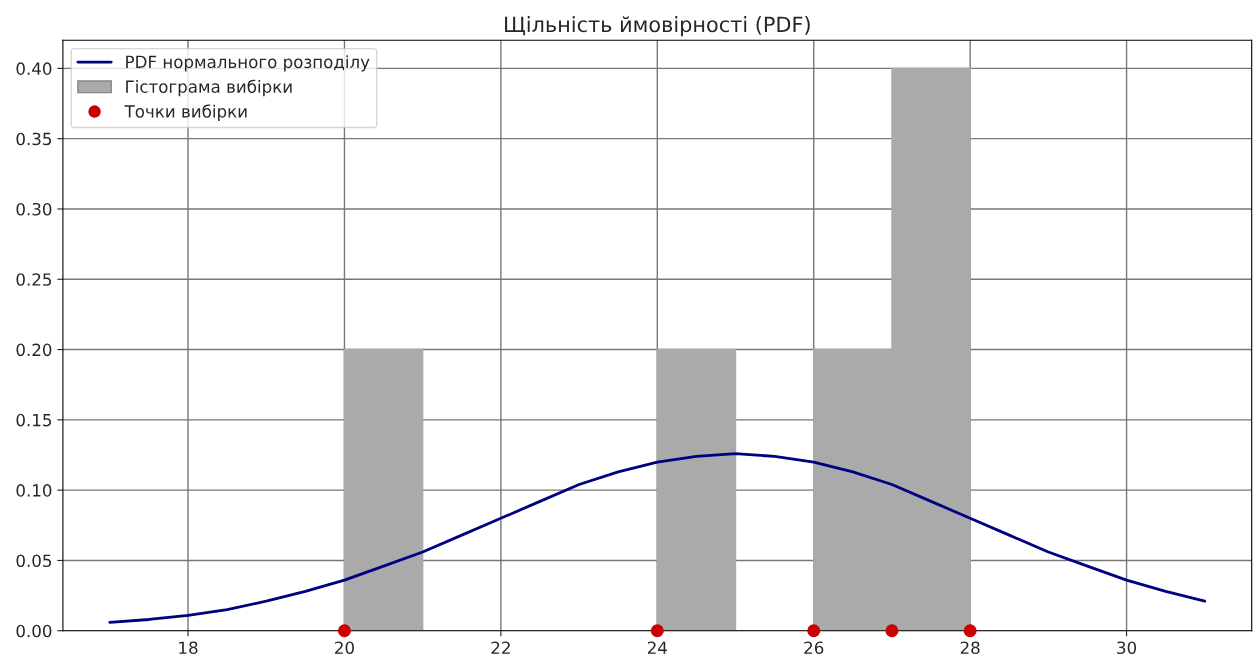 This screenshot has height=671, width=1258. What do you see at coordinates (185, 112) in the screenshot?
I see `legend-label: Точки вибірки` at bounding box center [185, 112].